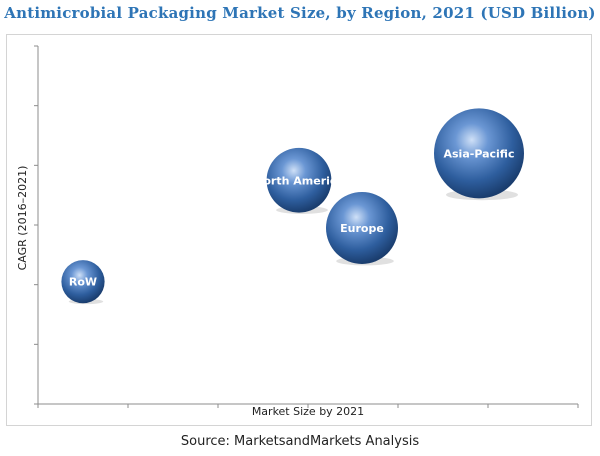  What do you see at coordinates (300, 441) in the screenshot?
I see `source-note: Source: MarketsandMarkets Analysis` at bounding box center [300, 441].